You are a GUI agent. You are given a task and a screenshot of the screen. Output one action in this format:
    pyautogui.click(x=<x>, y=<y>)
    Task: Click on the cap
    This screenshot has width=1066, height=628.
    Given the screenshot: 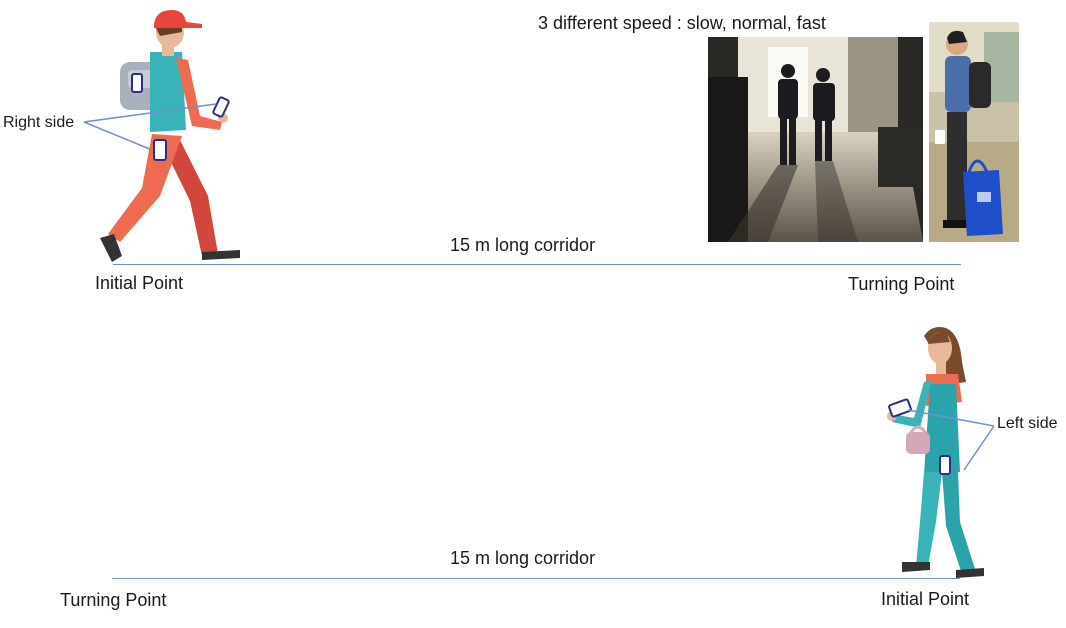 What is the action you would take?
    pyautogui.click(x=178, y=19)
    